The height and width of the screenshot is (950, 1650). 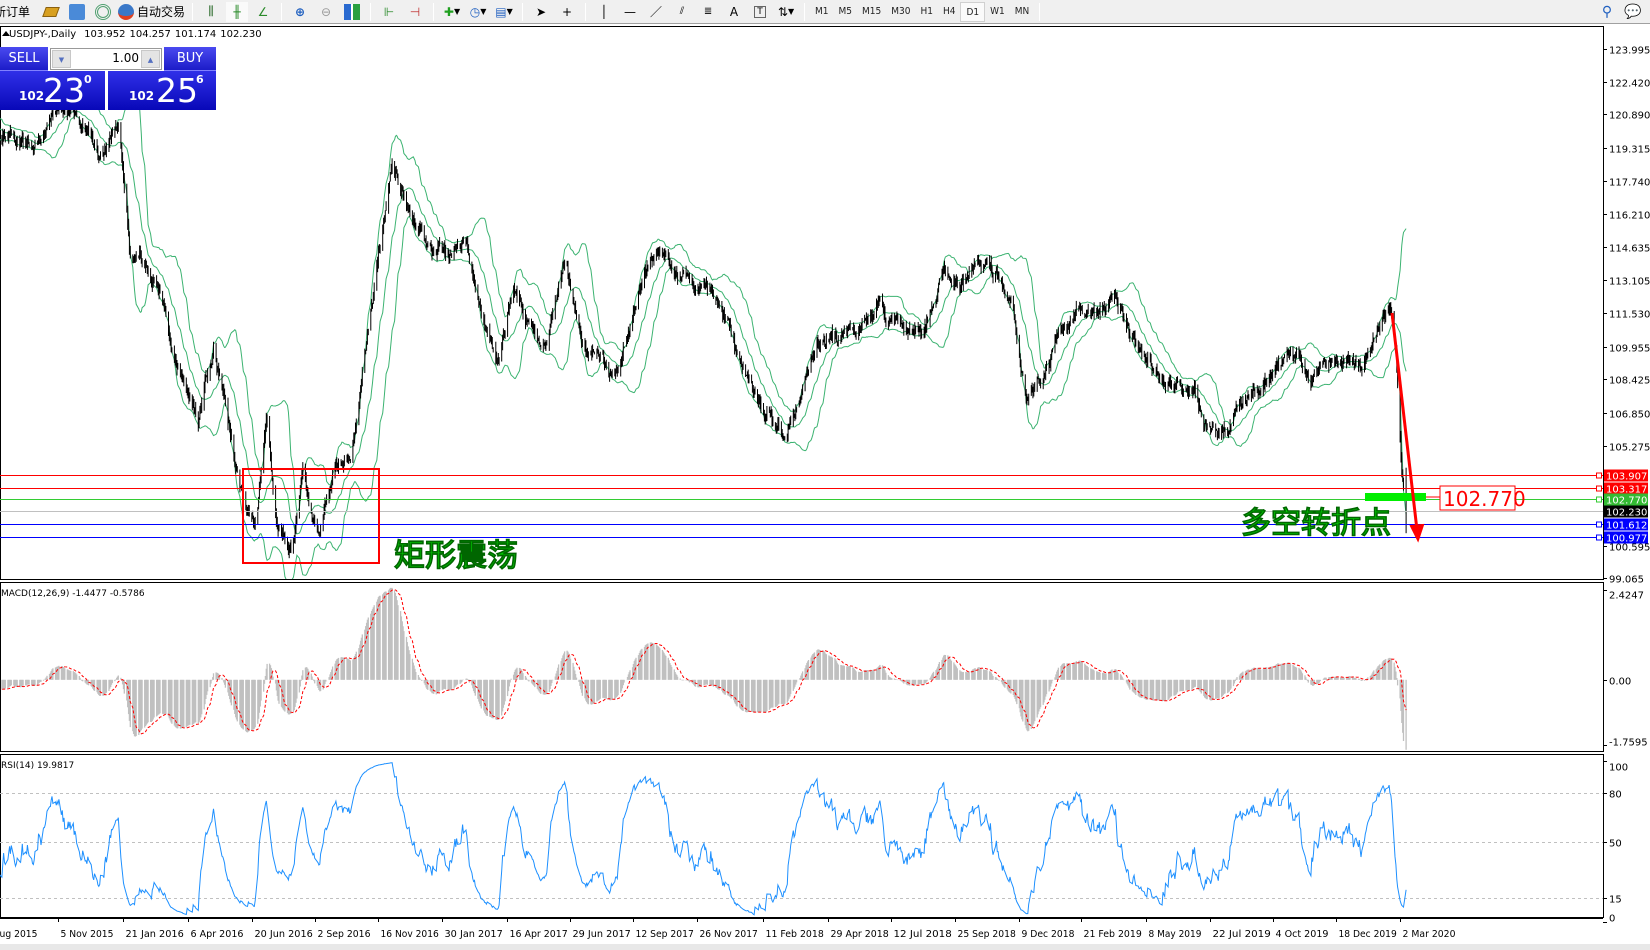 What do you see at coordinates (24, 59) in the screenshot?
I see `sell-button: SELL` at bounding box center [24, 59].